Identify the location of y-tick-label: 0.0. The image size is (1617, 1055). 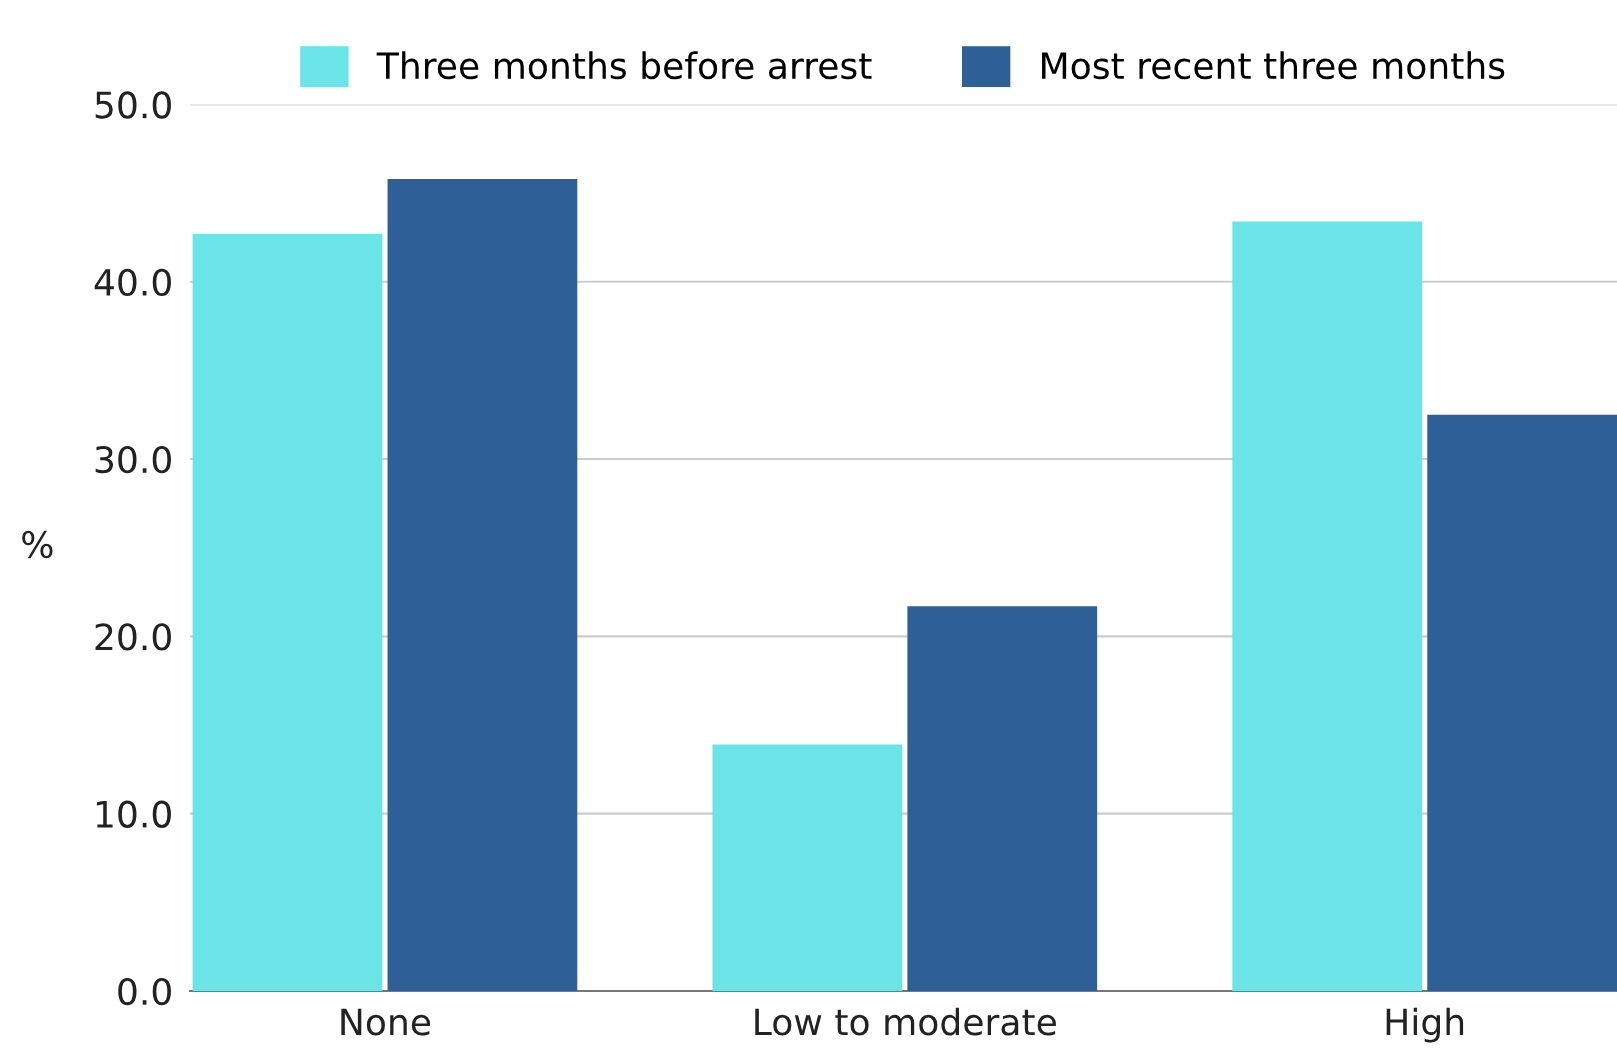
(144, 991).